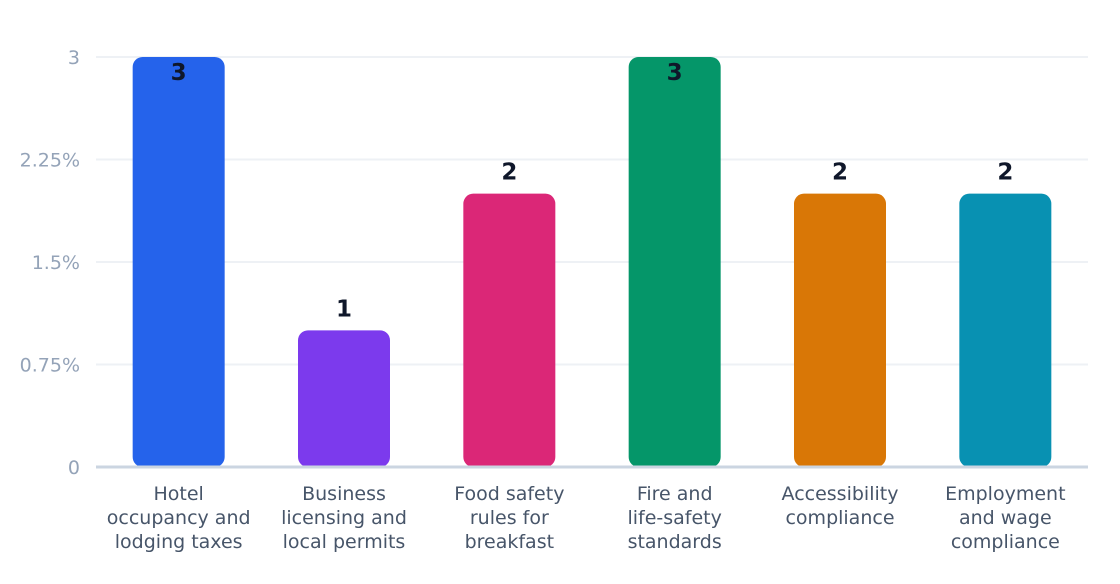  I want to click on x-tick-label: Food safety, so click(509, 494).